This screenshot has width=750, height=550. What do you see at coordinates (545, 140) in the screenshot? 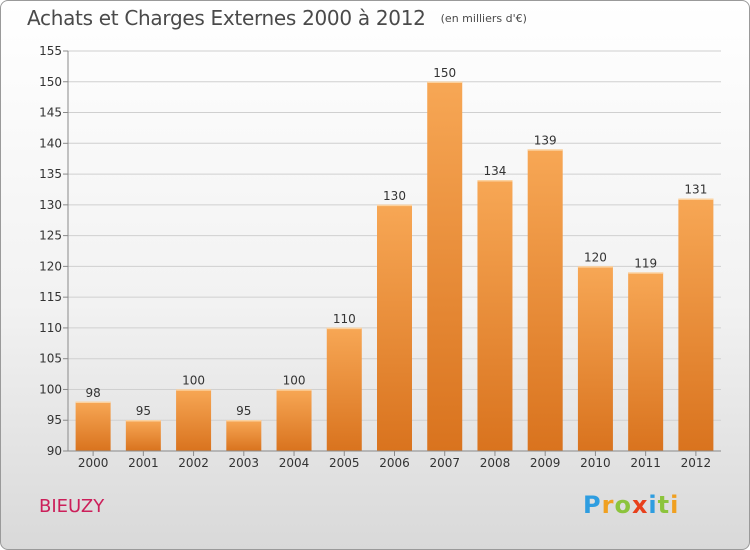
I see `bar-value-label: 139` at bounding box center [545, 140].